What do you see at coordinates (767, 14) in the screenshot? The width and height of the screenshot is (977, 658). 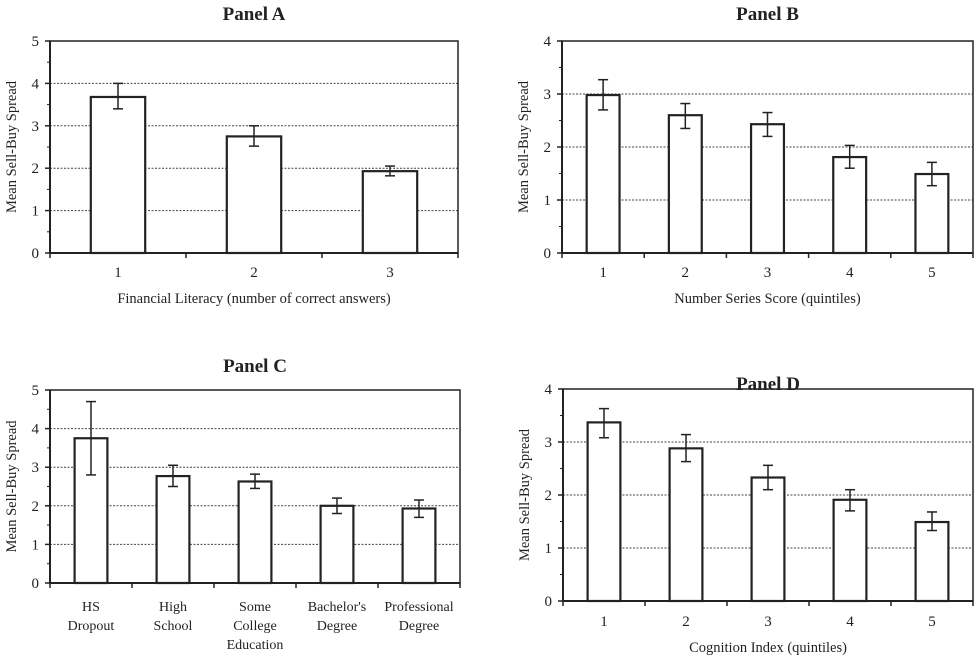 I see `panel-title: Panel B` at bounding box center [767, 14].